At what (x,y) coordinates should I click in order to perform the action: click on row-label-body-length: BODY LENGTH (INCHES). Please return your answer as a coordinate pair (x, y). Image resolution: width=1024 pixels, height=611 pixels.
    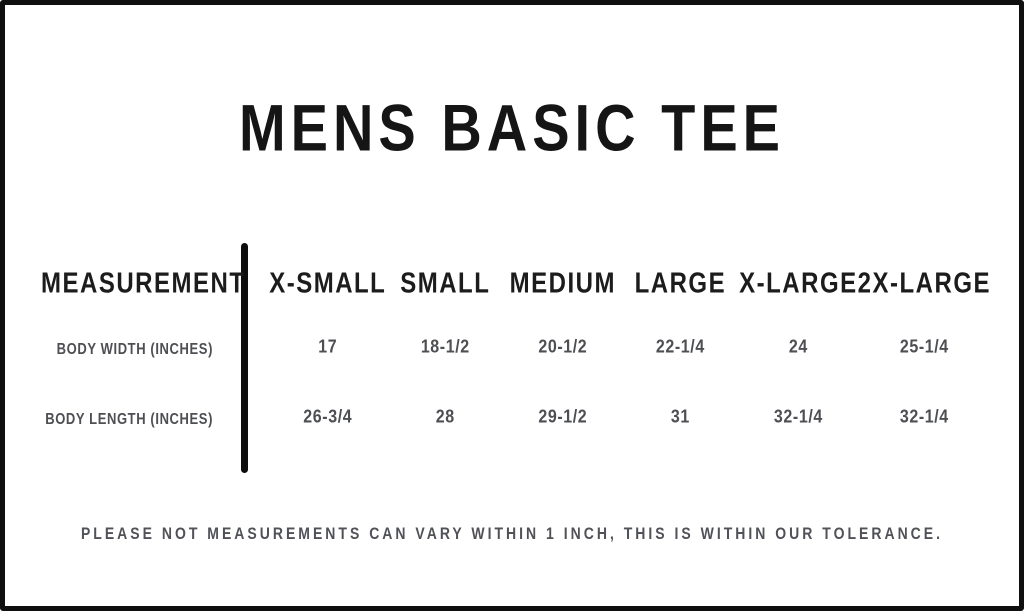
    Looking at the image, I should click on (129, 418).